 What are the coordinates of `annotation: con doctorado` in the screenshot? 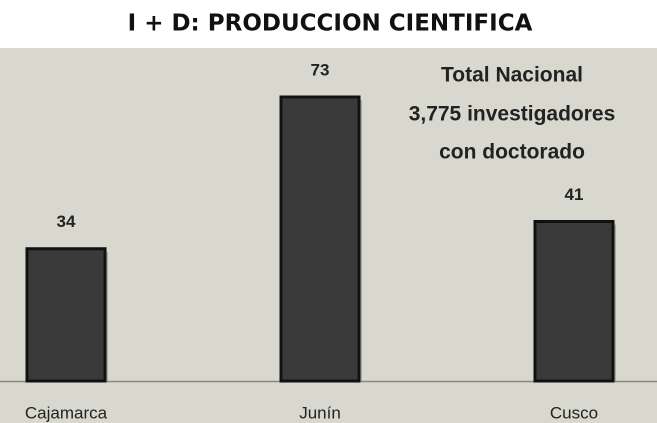 It's located at (512, 152).